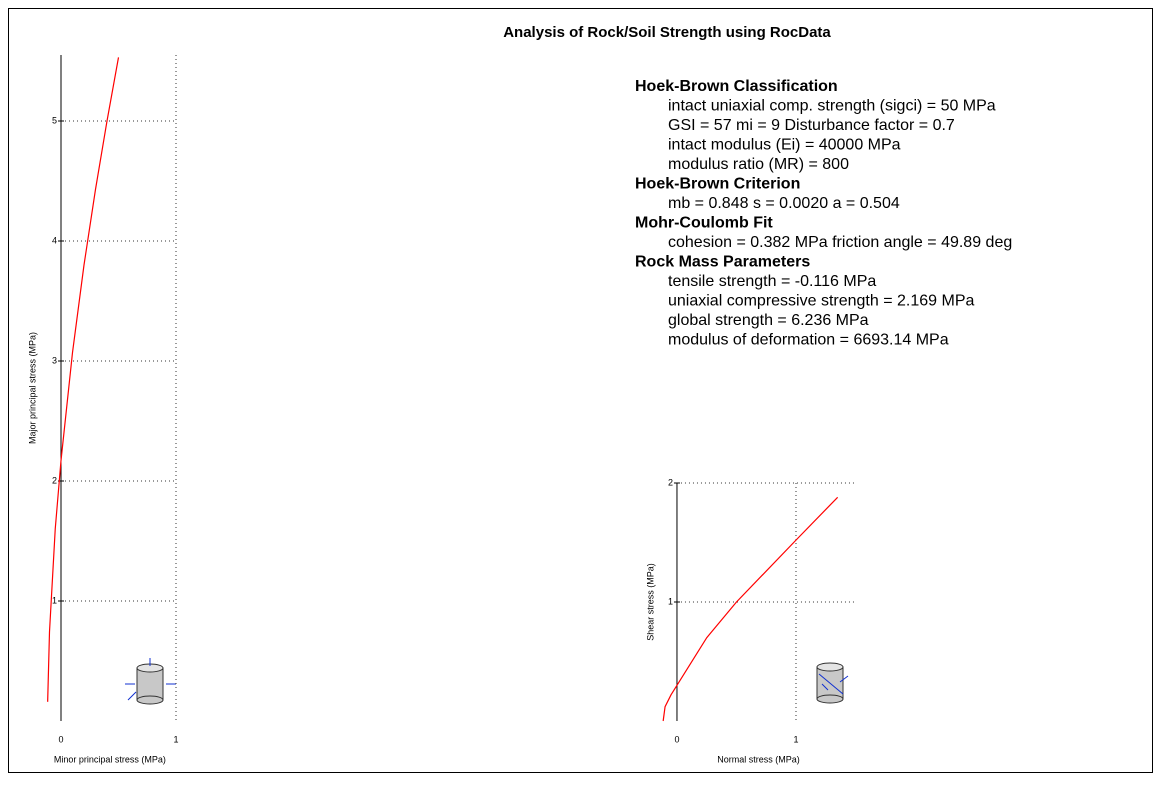 The height and width of the screenshot is (786, 1161). I want to click on y-tick-label: 3, so click(54, 360).